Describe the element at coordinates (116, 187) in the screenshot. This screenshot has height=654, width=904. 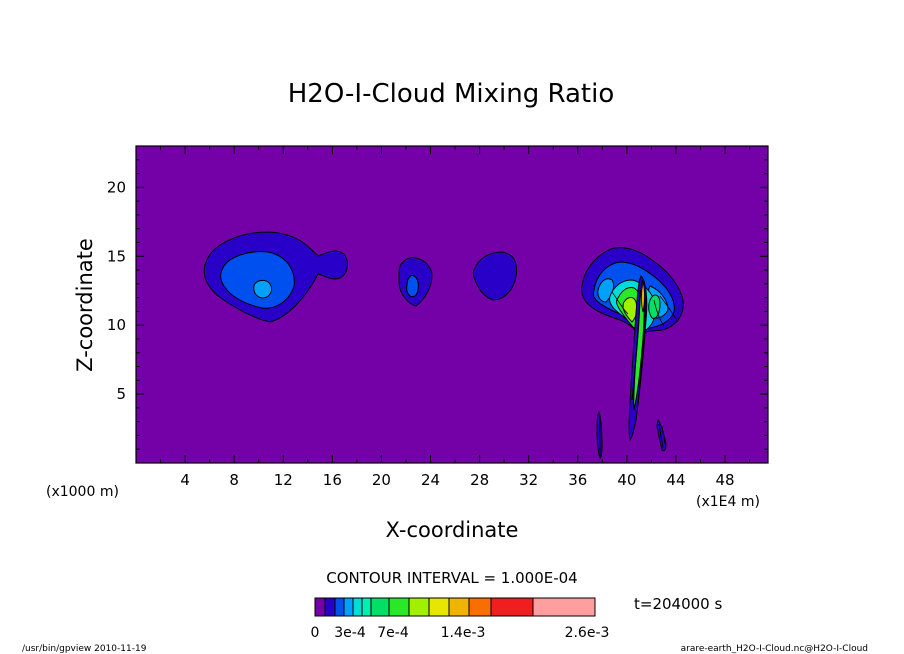
I see `y-tick-label: 20` at that location.